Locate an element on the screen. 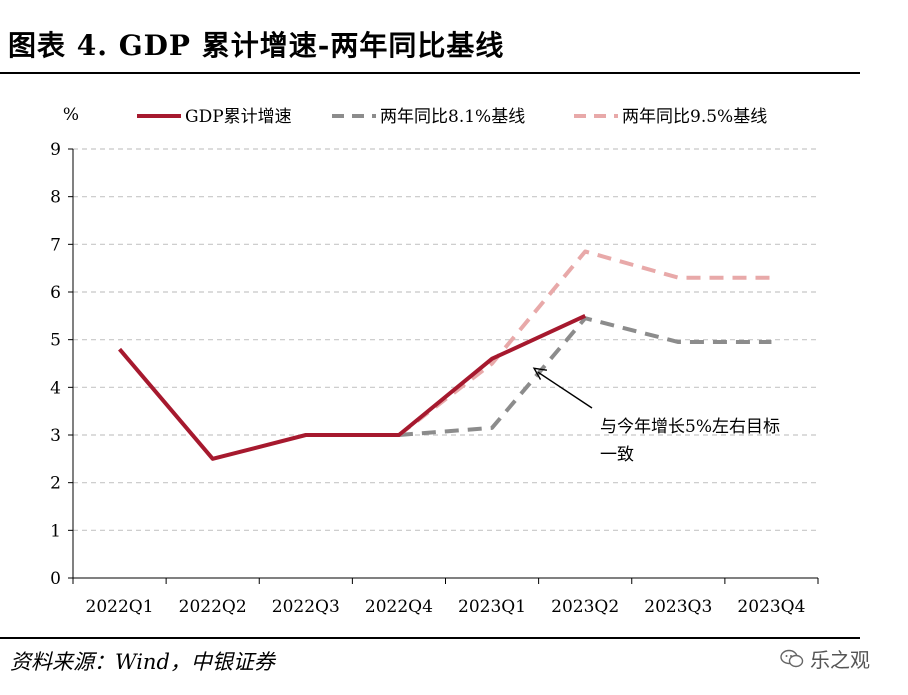 Image resolution: width=908 pixels, height=695 pixels. y-tick-label: 7 is located at coordinates (55, 245).